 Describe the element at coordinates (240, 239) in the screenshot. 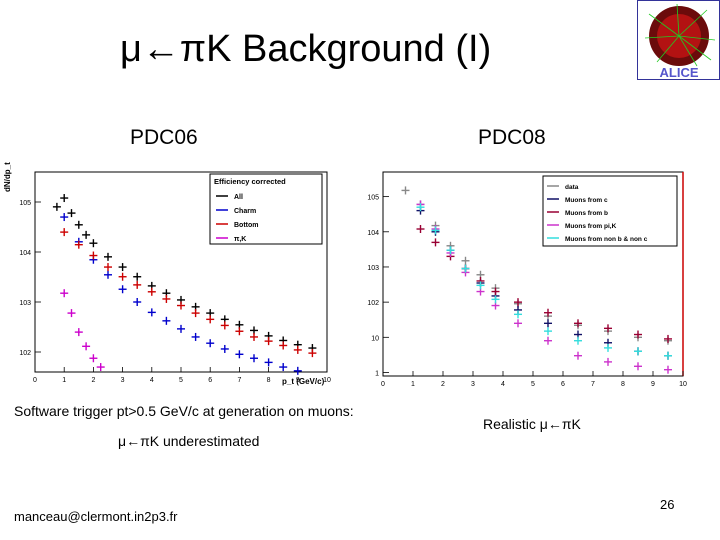

I see `legend-entry: π,K` at that location.